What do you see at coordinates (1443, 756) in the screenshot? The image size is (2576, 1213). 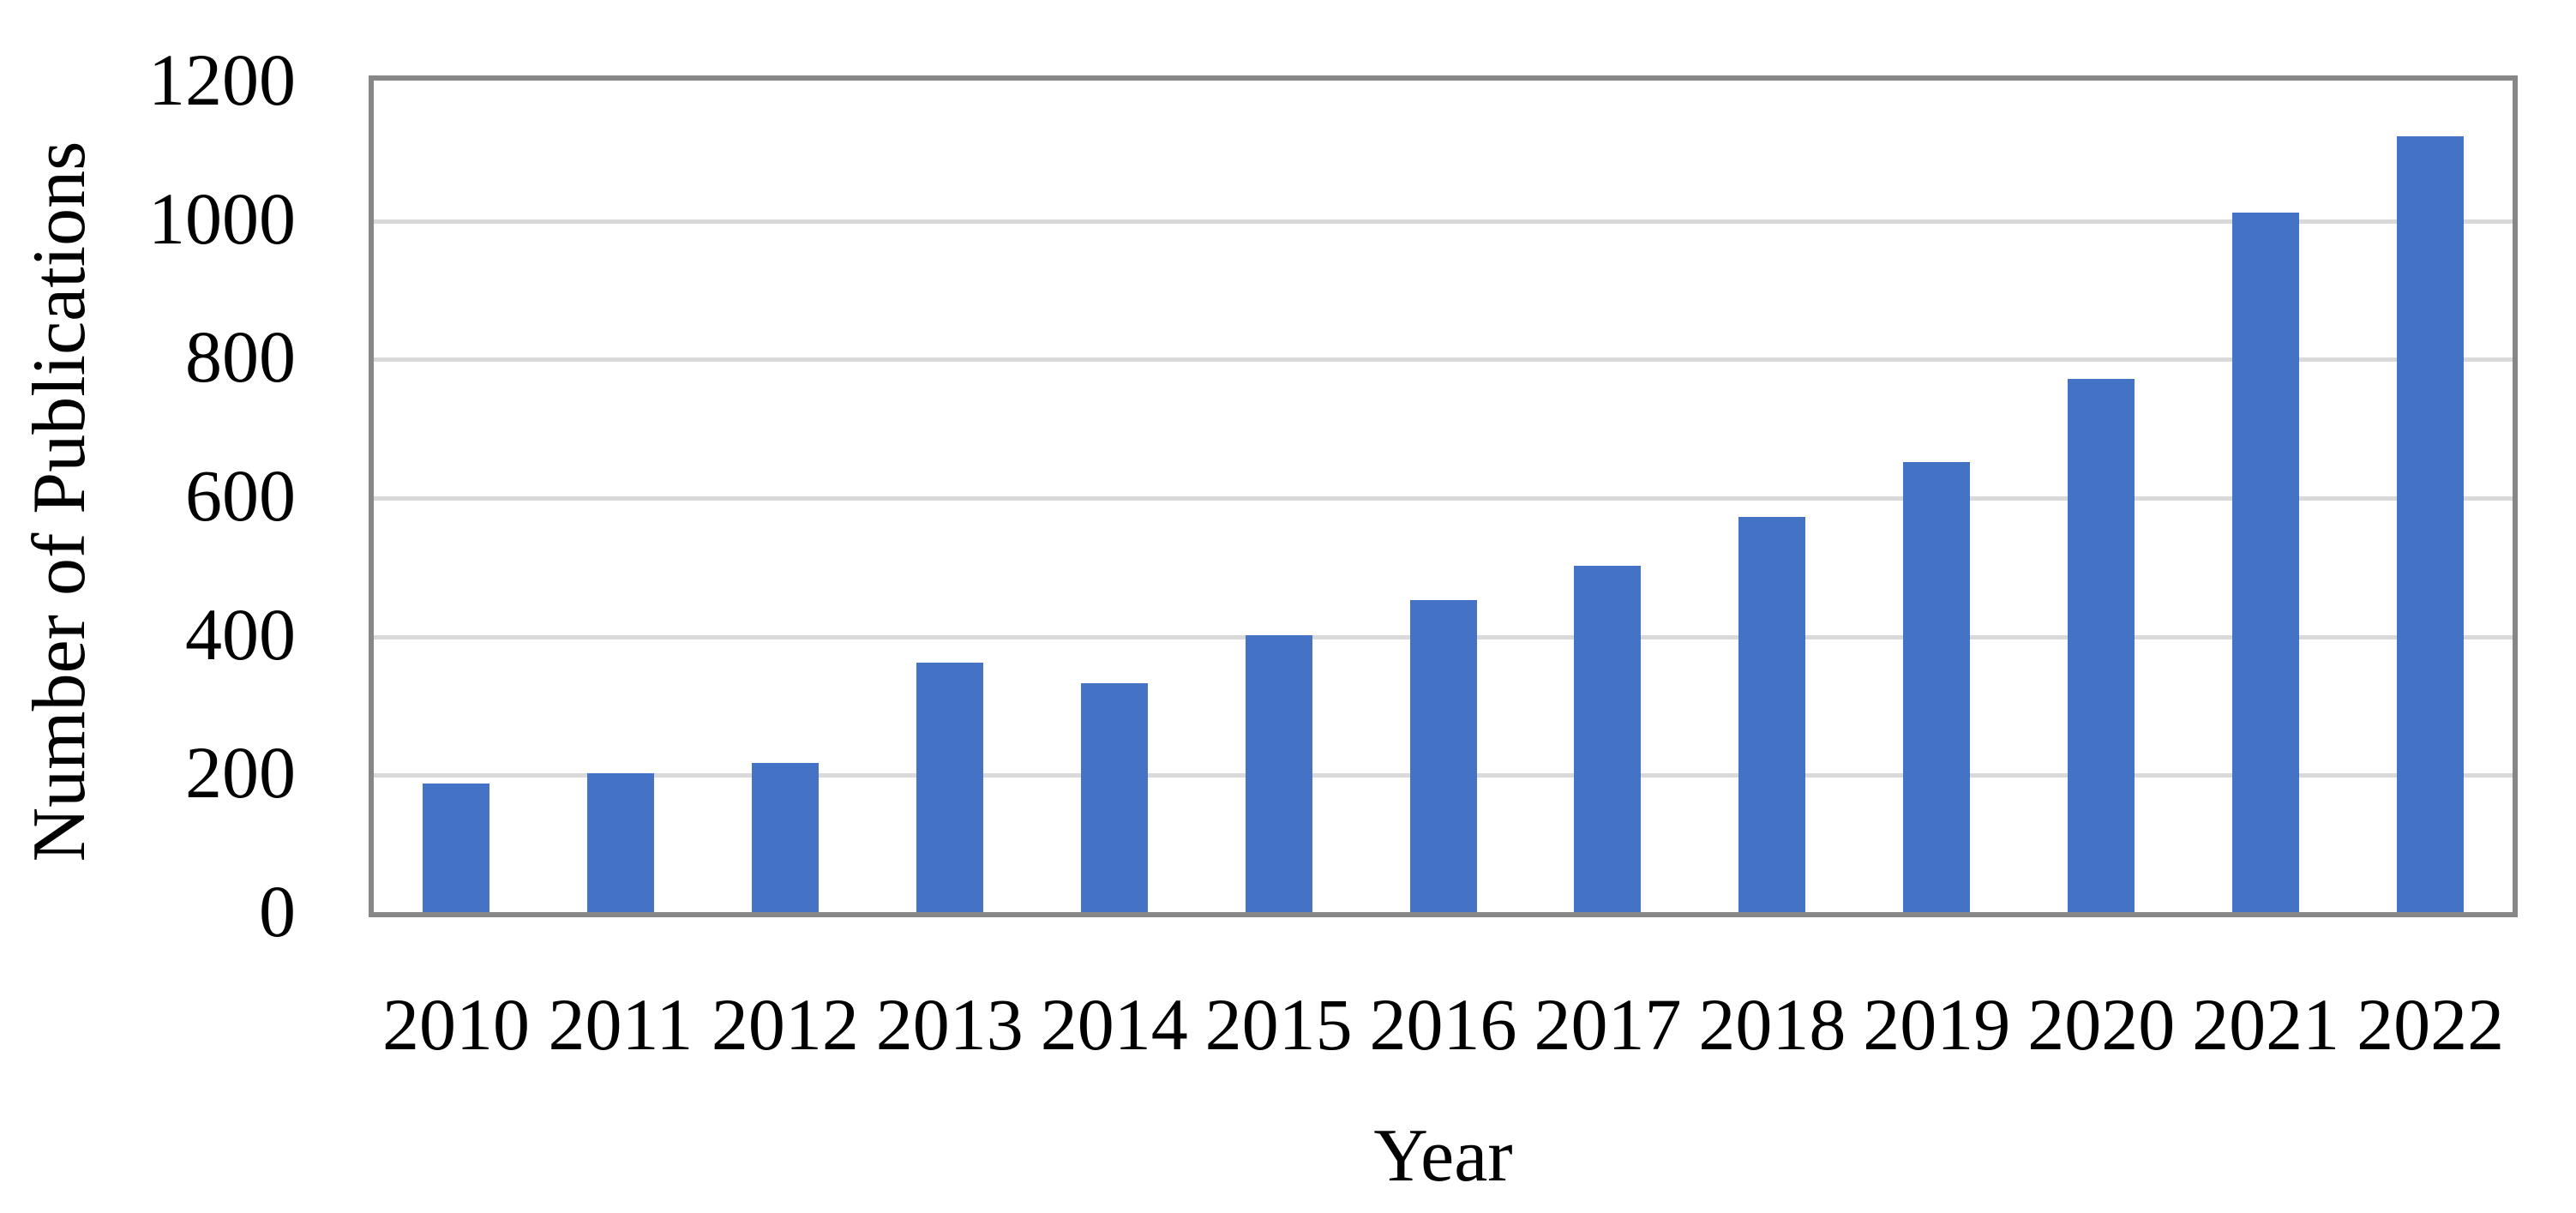 I see `bar-2016` at bounding box center [1443, 756].